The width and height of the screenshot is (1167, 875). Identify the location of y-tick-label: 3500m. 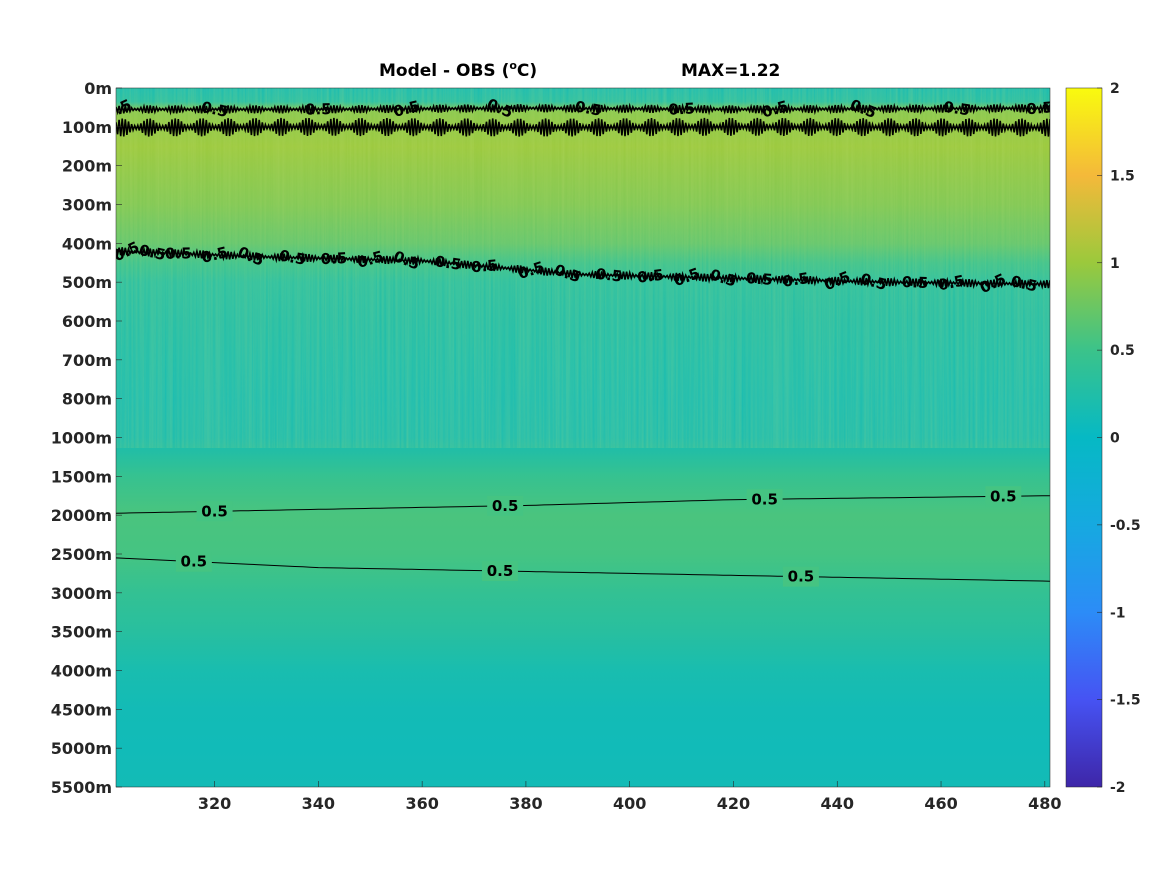
(81, 632).